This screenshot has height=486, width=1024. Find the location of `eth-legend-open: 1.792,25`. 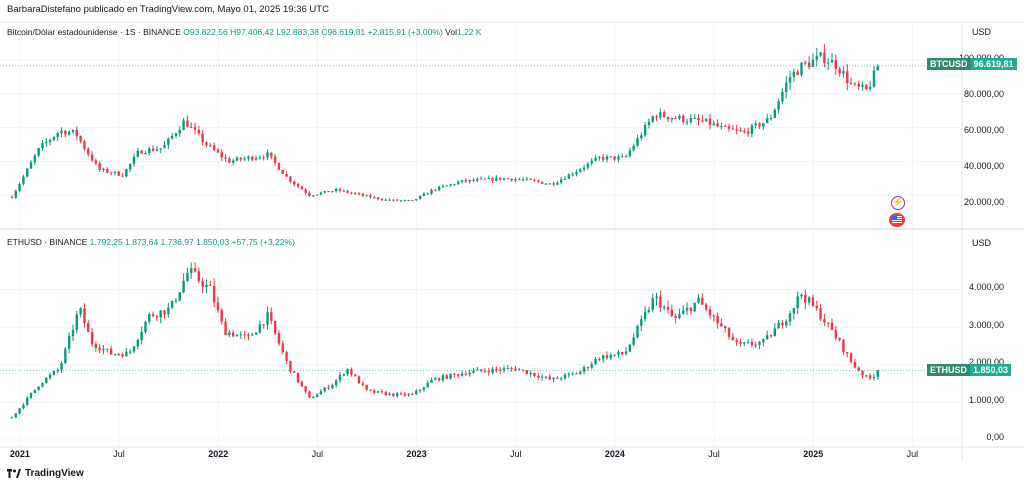

eth-legend-open: 1.792,25 is located at coordinates (106, 242).